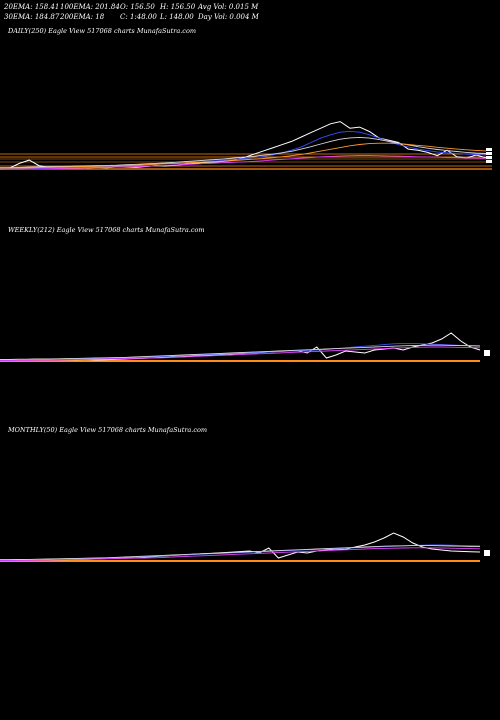 Image resolution: width=500 pixels, height=720 pixels. I want to click on daily-series, so click(243, 146).